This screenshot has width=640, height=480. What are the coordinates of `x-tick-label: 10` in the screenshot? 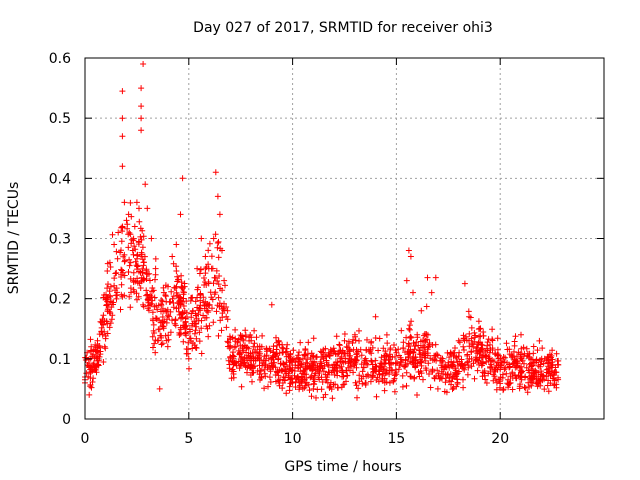 It's located at (293, 439).